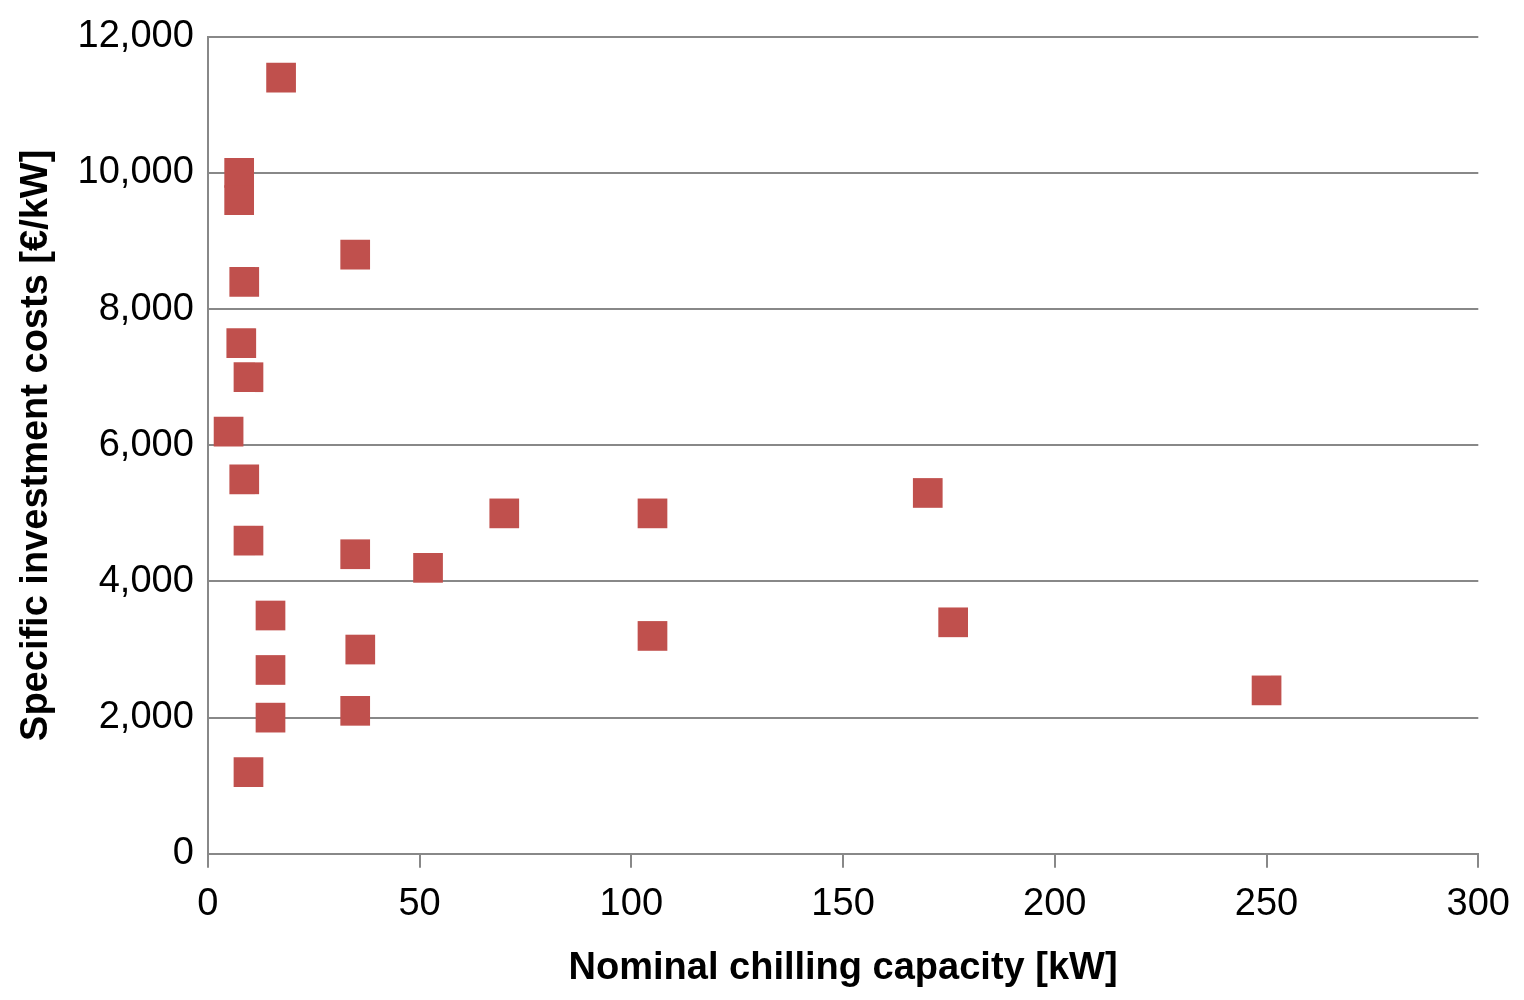 The image size is (1524, 1000). What do you see at coordinates (146, 442) in the screenshot?
I see `y-tick-label: 6,000` at bounding box center [146, 442].